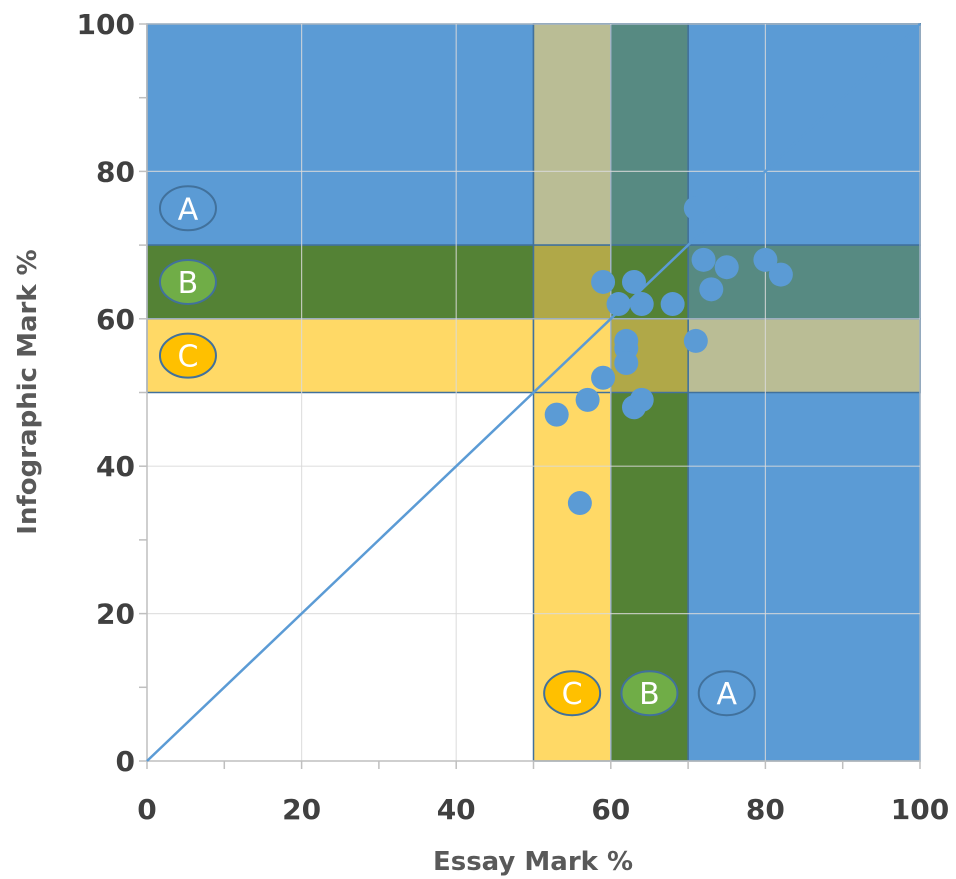 The image size is (956, 879). What do you see at coordinates (115, 319) in the screenshot?
I see `y-tick-label: 60` at bounding box center [115, 319].